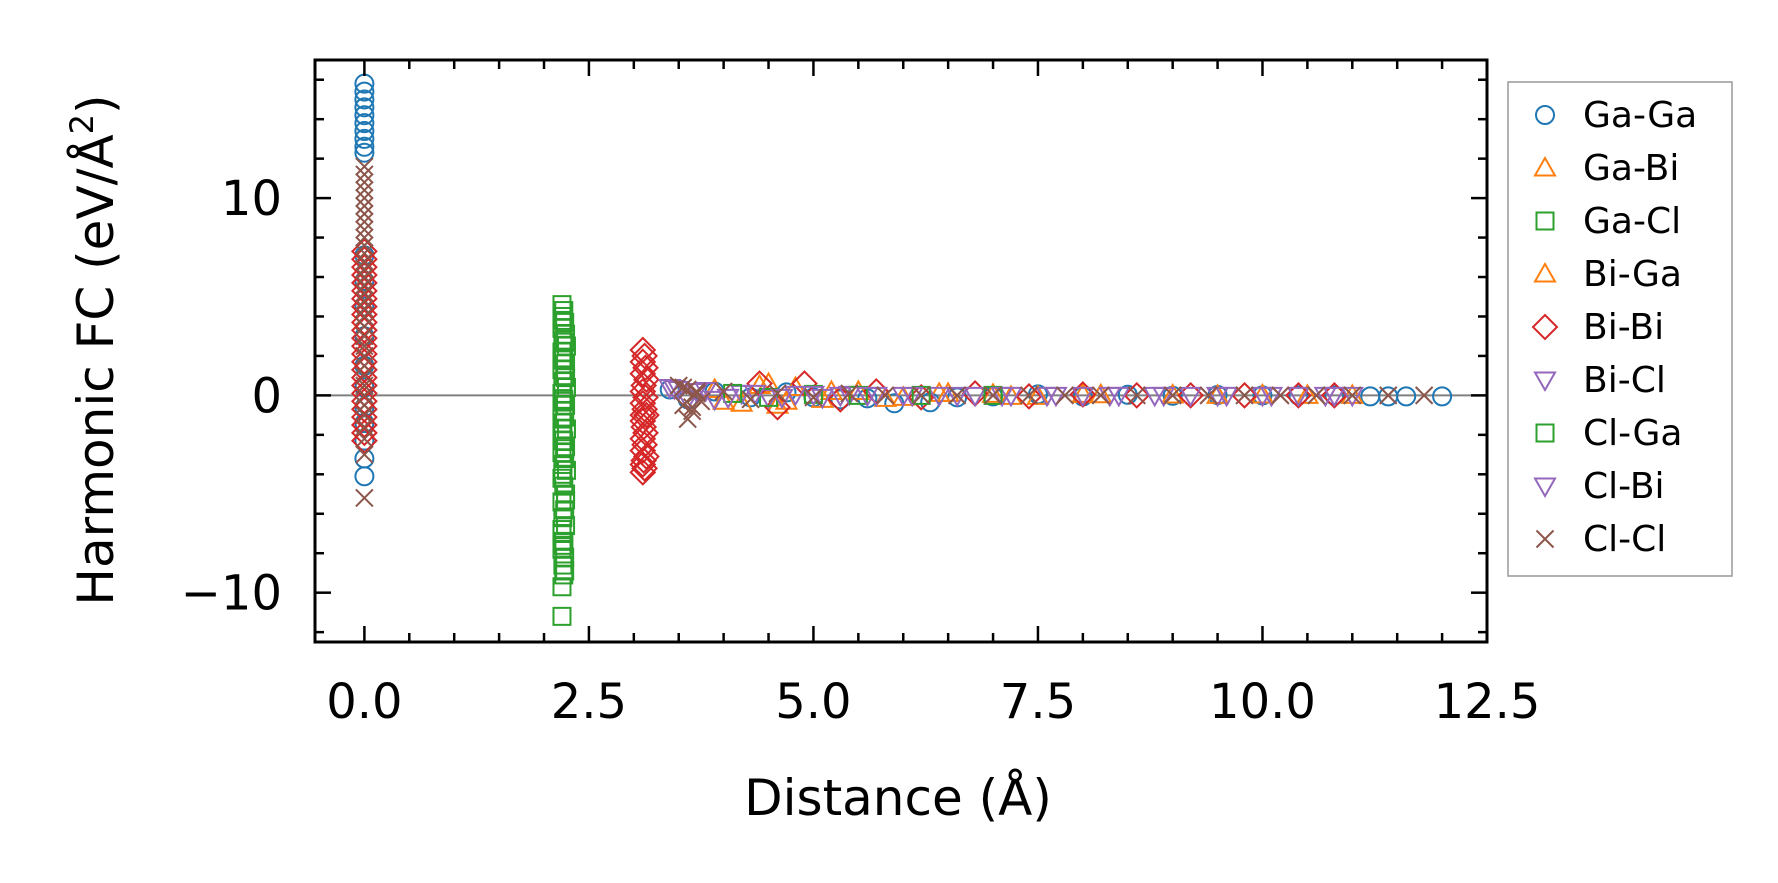 The height and width of the screenshot is (883, 1778). I want to click on legend-entry-cl-cl: Cl-Cl, so click(1600, 539).